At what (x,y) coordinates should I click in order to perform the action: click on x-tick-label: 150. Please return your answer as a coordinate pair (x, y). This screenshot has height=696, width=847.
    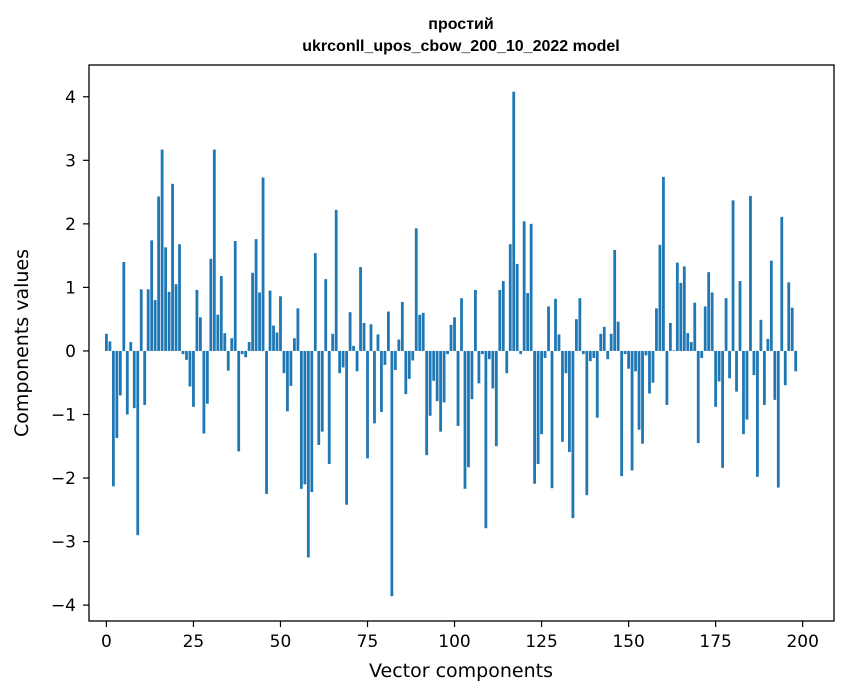
    Looking at the image, I should click on (628, 642).